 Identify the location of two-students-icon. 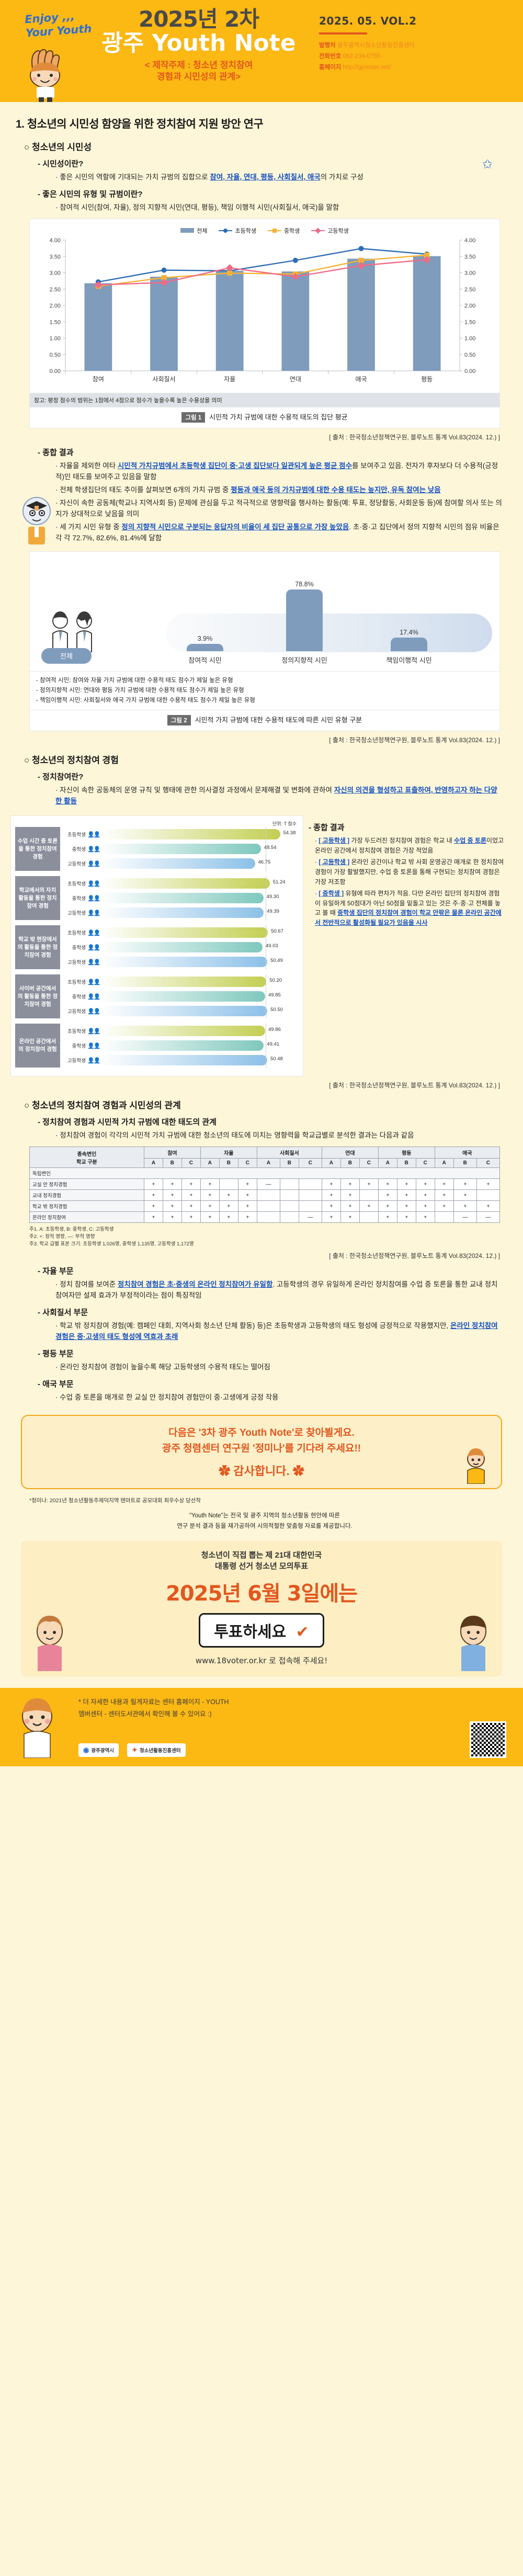
(72, 631).